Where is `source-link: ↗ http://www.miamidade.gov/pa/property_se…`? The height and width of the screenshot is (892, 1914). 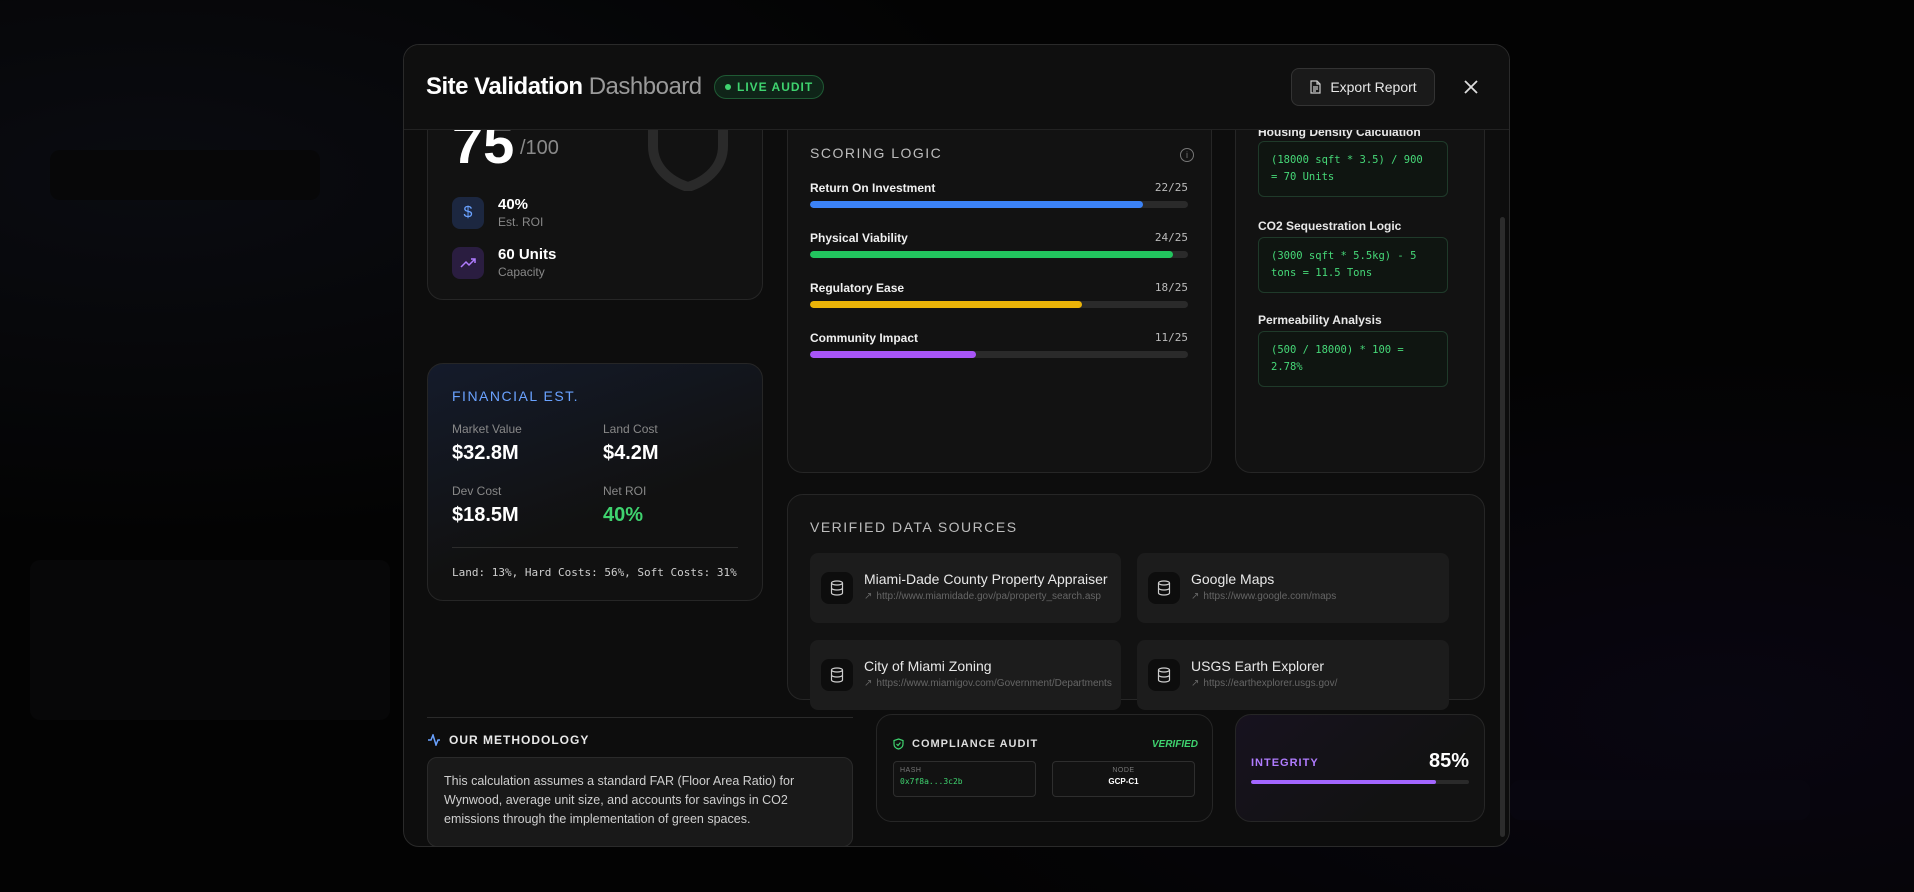 source-link: ↗ http://www.miamidade.gov/pa/property_se… is located at coordinates (989, 596).